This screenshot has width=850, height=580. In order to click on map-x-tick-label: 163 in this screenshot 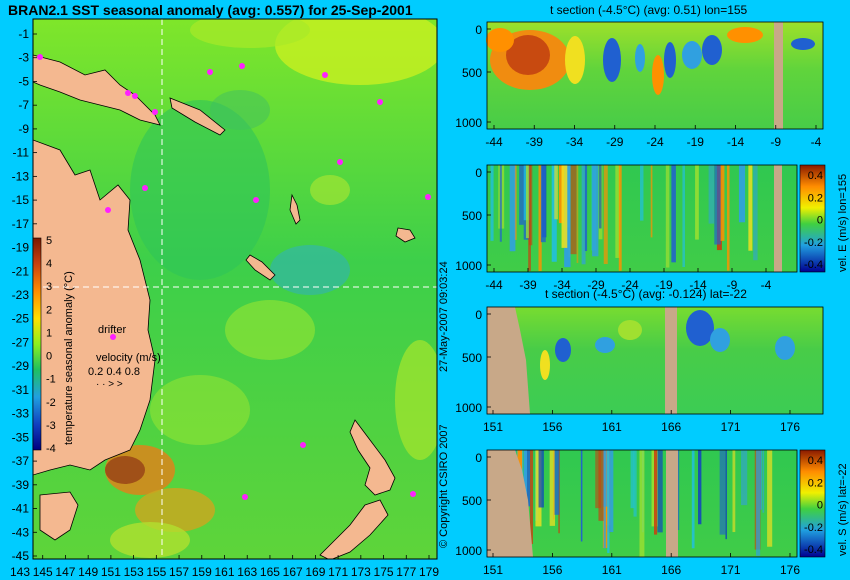, I will do `click(247, 572)`.